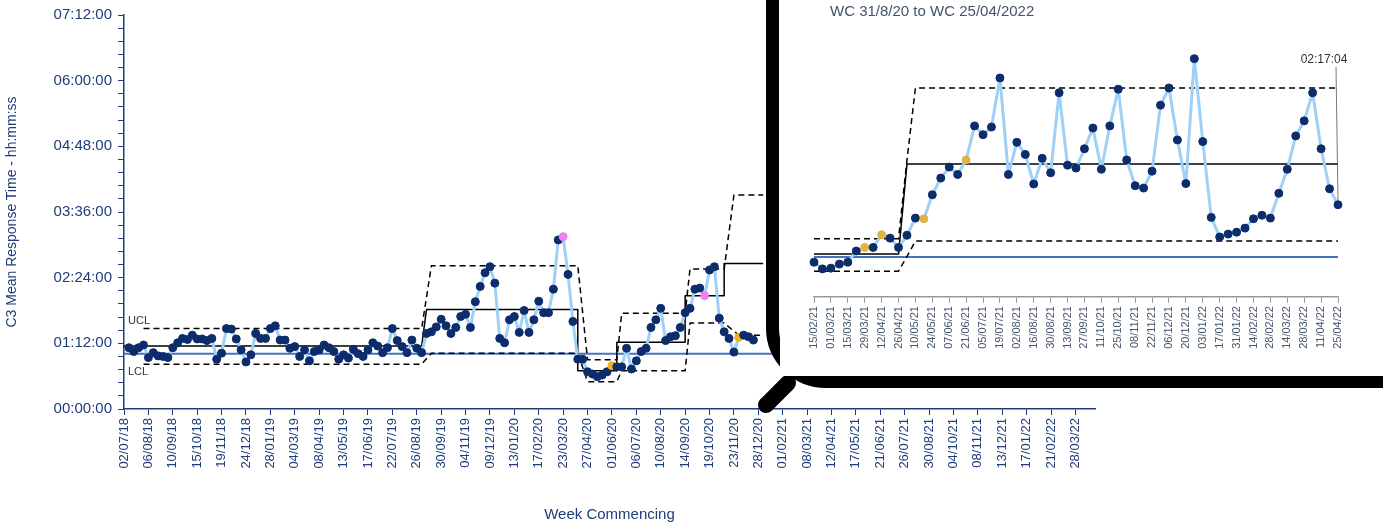 The width and height of the screenshot is (1383, 528). I want to click on y-tick-label: 04:48:00, so click(82, 145).